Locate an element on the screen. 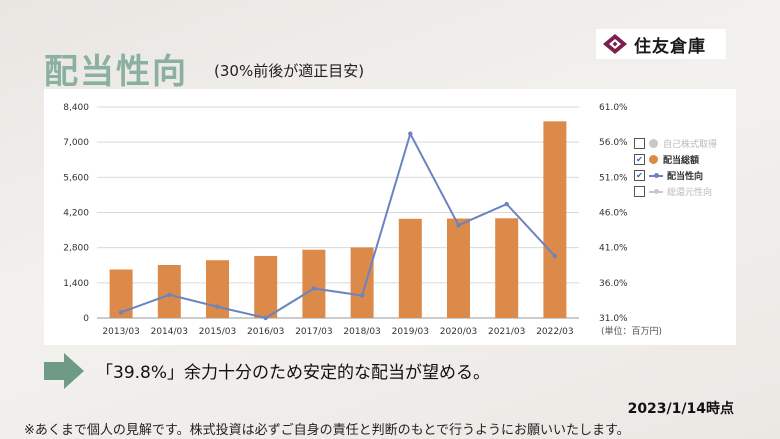 Image resolution: width=780 pixels, height=439 pixels. legend-marker-payout-ratio is located at coordinates (656, 175).